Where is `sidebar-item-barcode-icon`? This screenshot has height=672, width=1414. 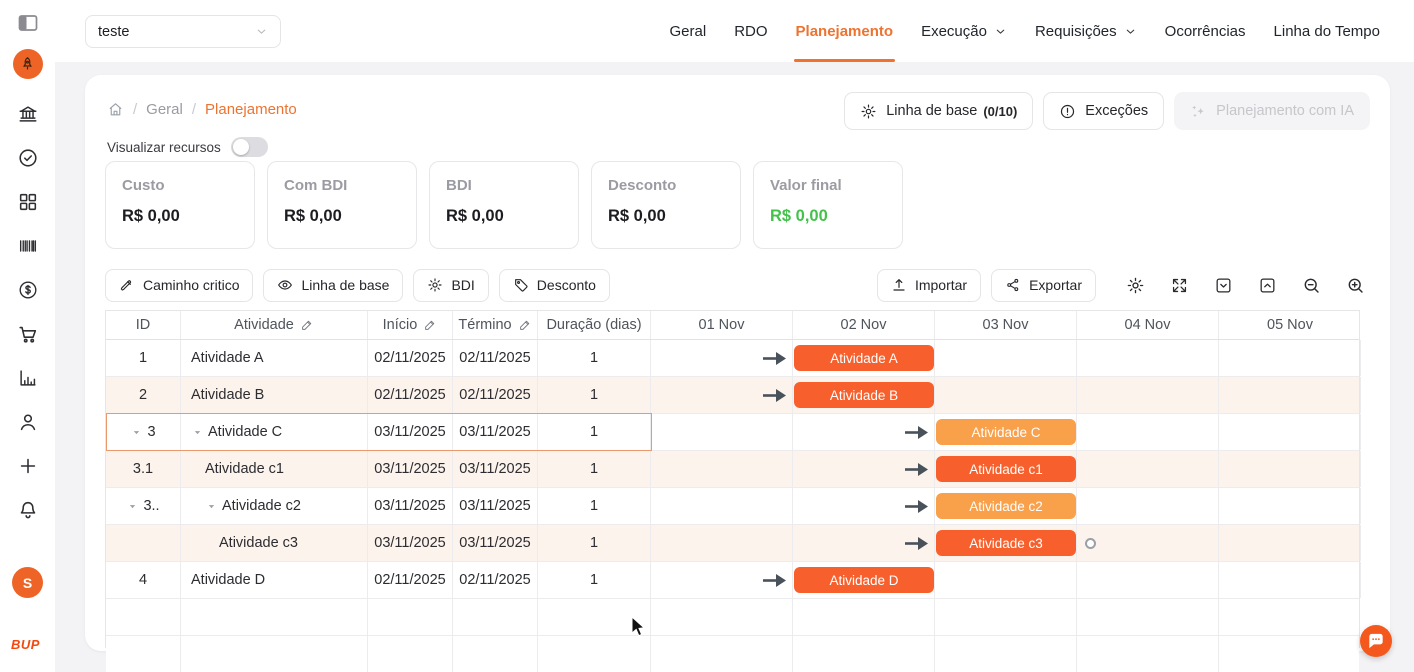 sidebar-item-barcode-icon is located at coordinates (28, 246).